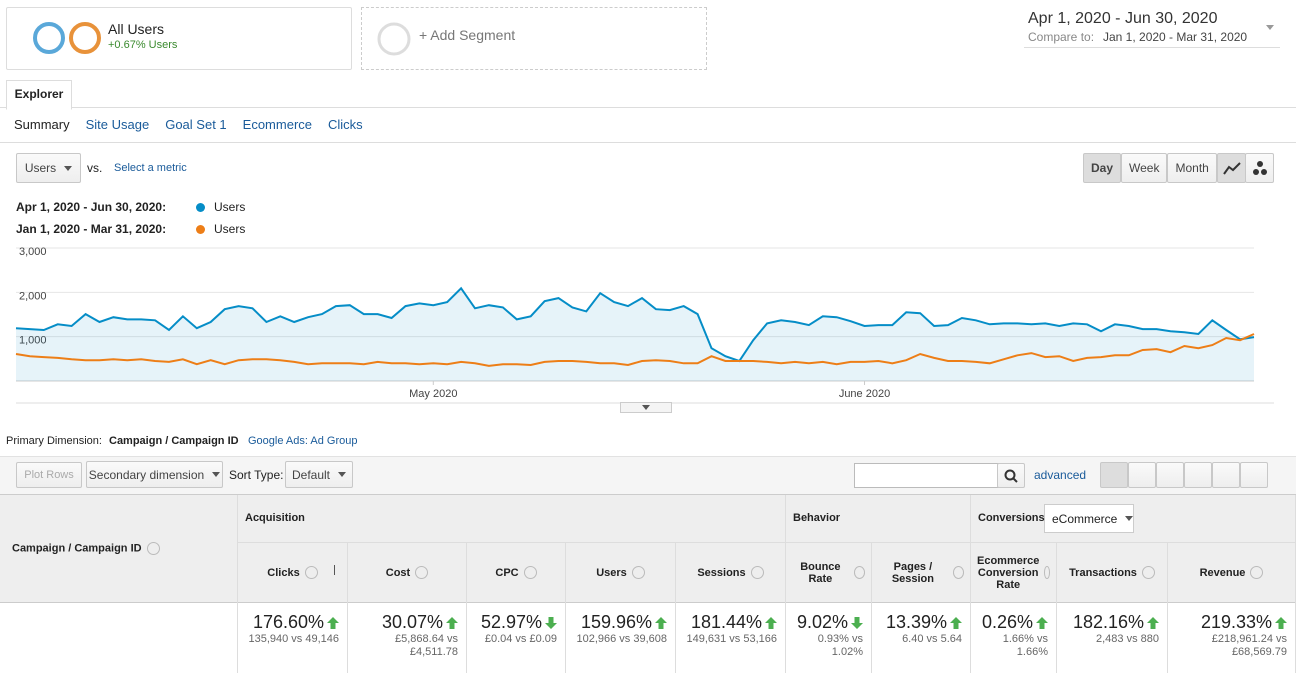  What do you see at coordinates (731, 572) in the screenshot?
I see `column-header: Sessions` at bounding box center [731, 572].